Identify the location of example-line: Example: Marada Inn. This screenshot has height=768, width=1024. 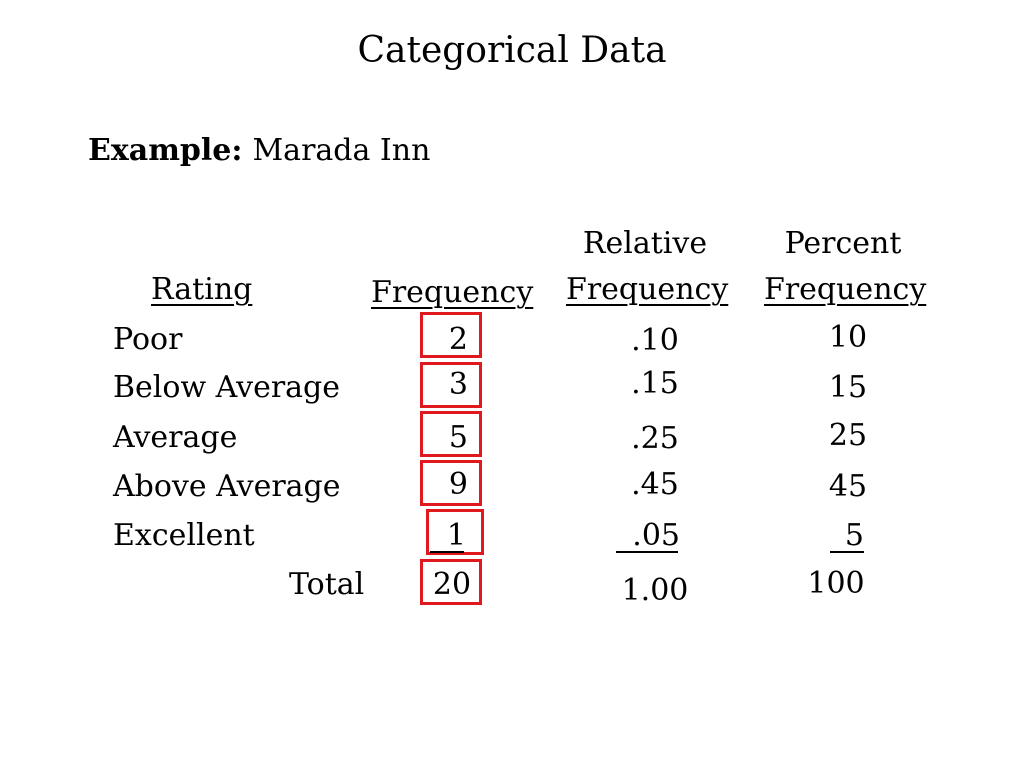
(259, 150).